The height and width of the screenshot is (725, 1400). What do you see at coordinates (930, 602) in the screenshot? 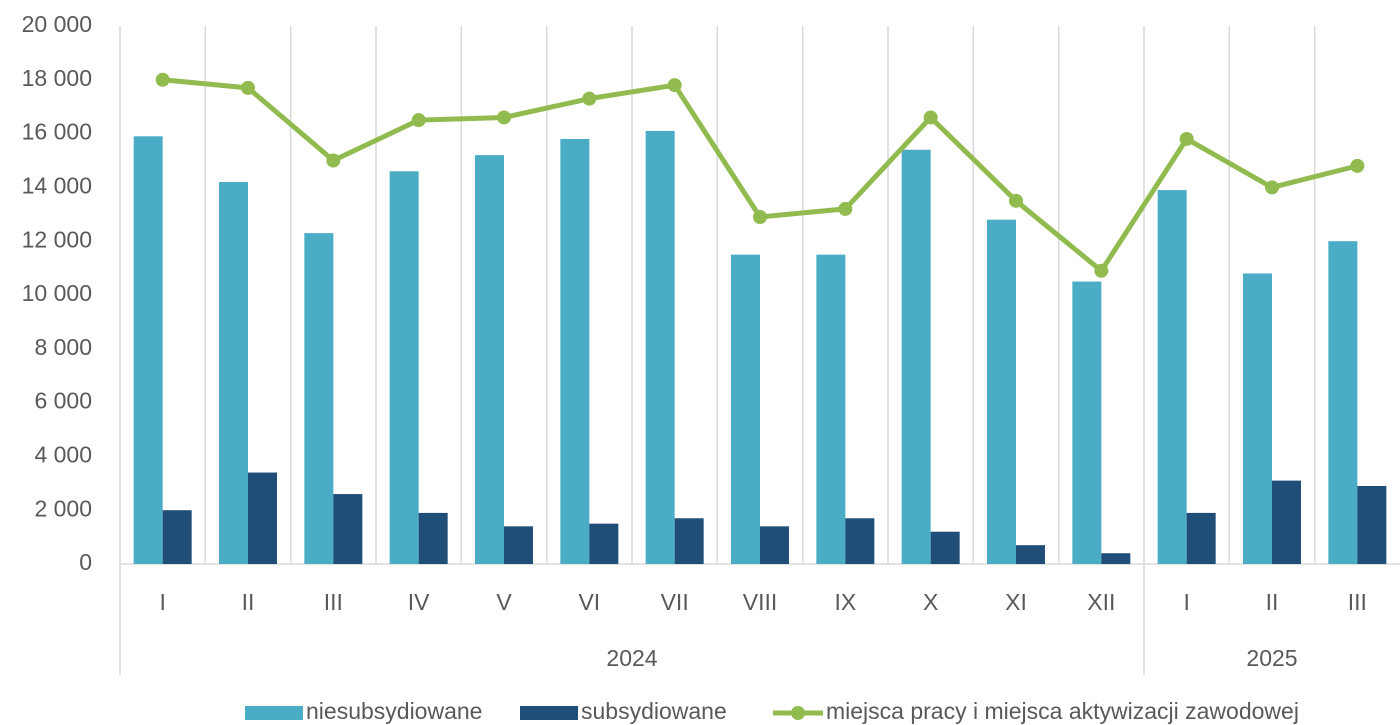
I see `x-tick-label: X` at bounding box center [930, 602].